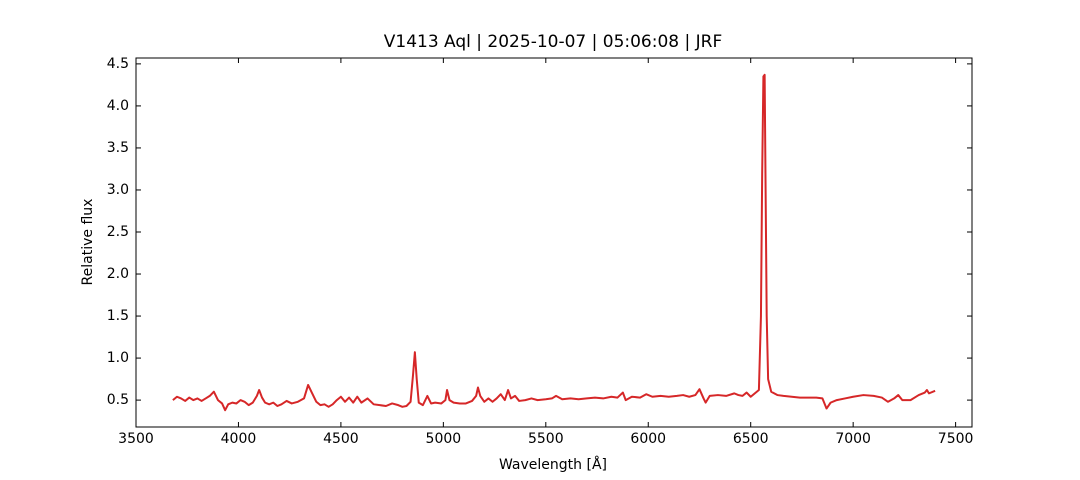 The height and width of the screenshot is (480, 1080). I want to click on x-tick-label: 5000, so click(444, 439).